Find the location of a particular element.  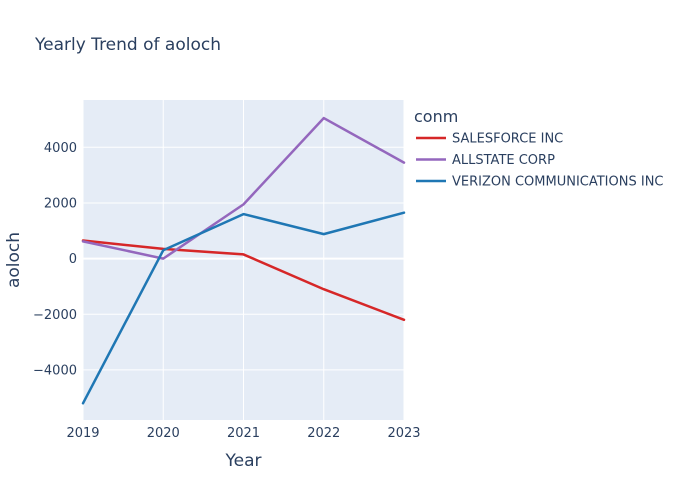

legend-entry: ALLSTATE CORP is located at coordinates (503, 160).